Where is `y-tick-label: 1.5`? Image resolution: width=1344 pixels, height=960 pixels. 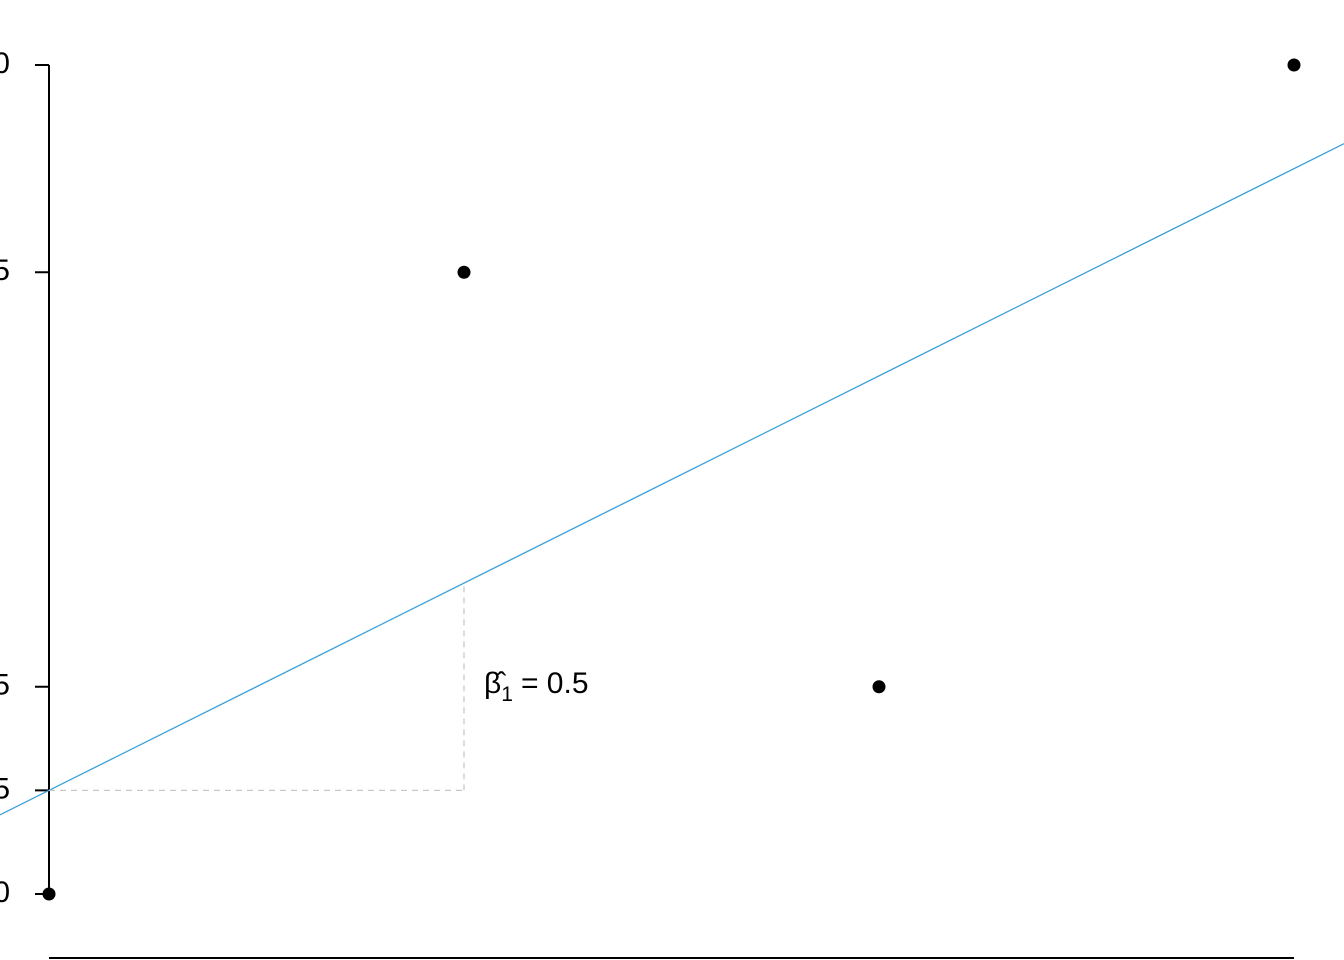
y-tick-label: 1.5 is located at coordinates (5, 270).